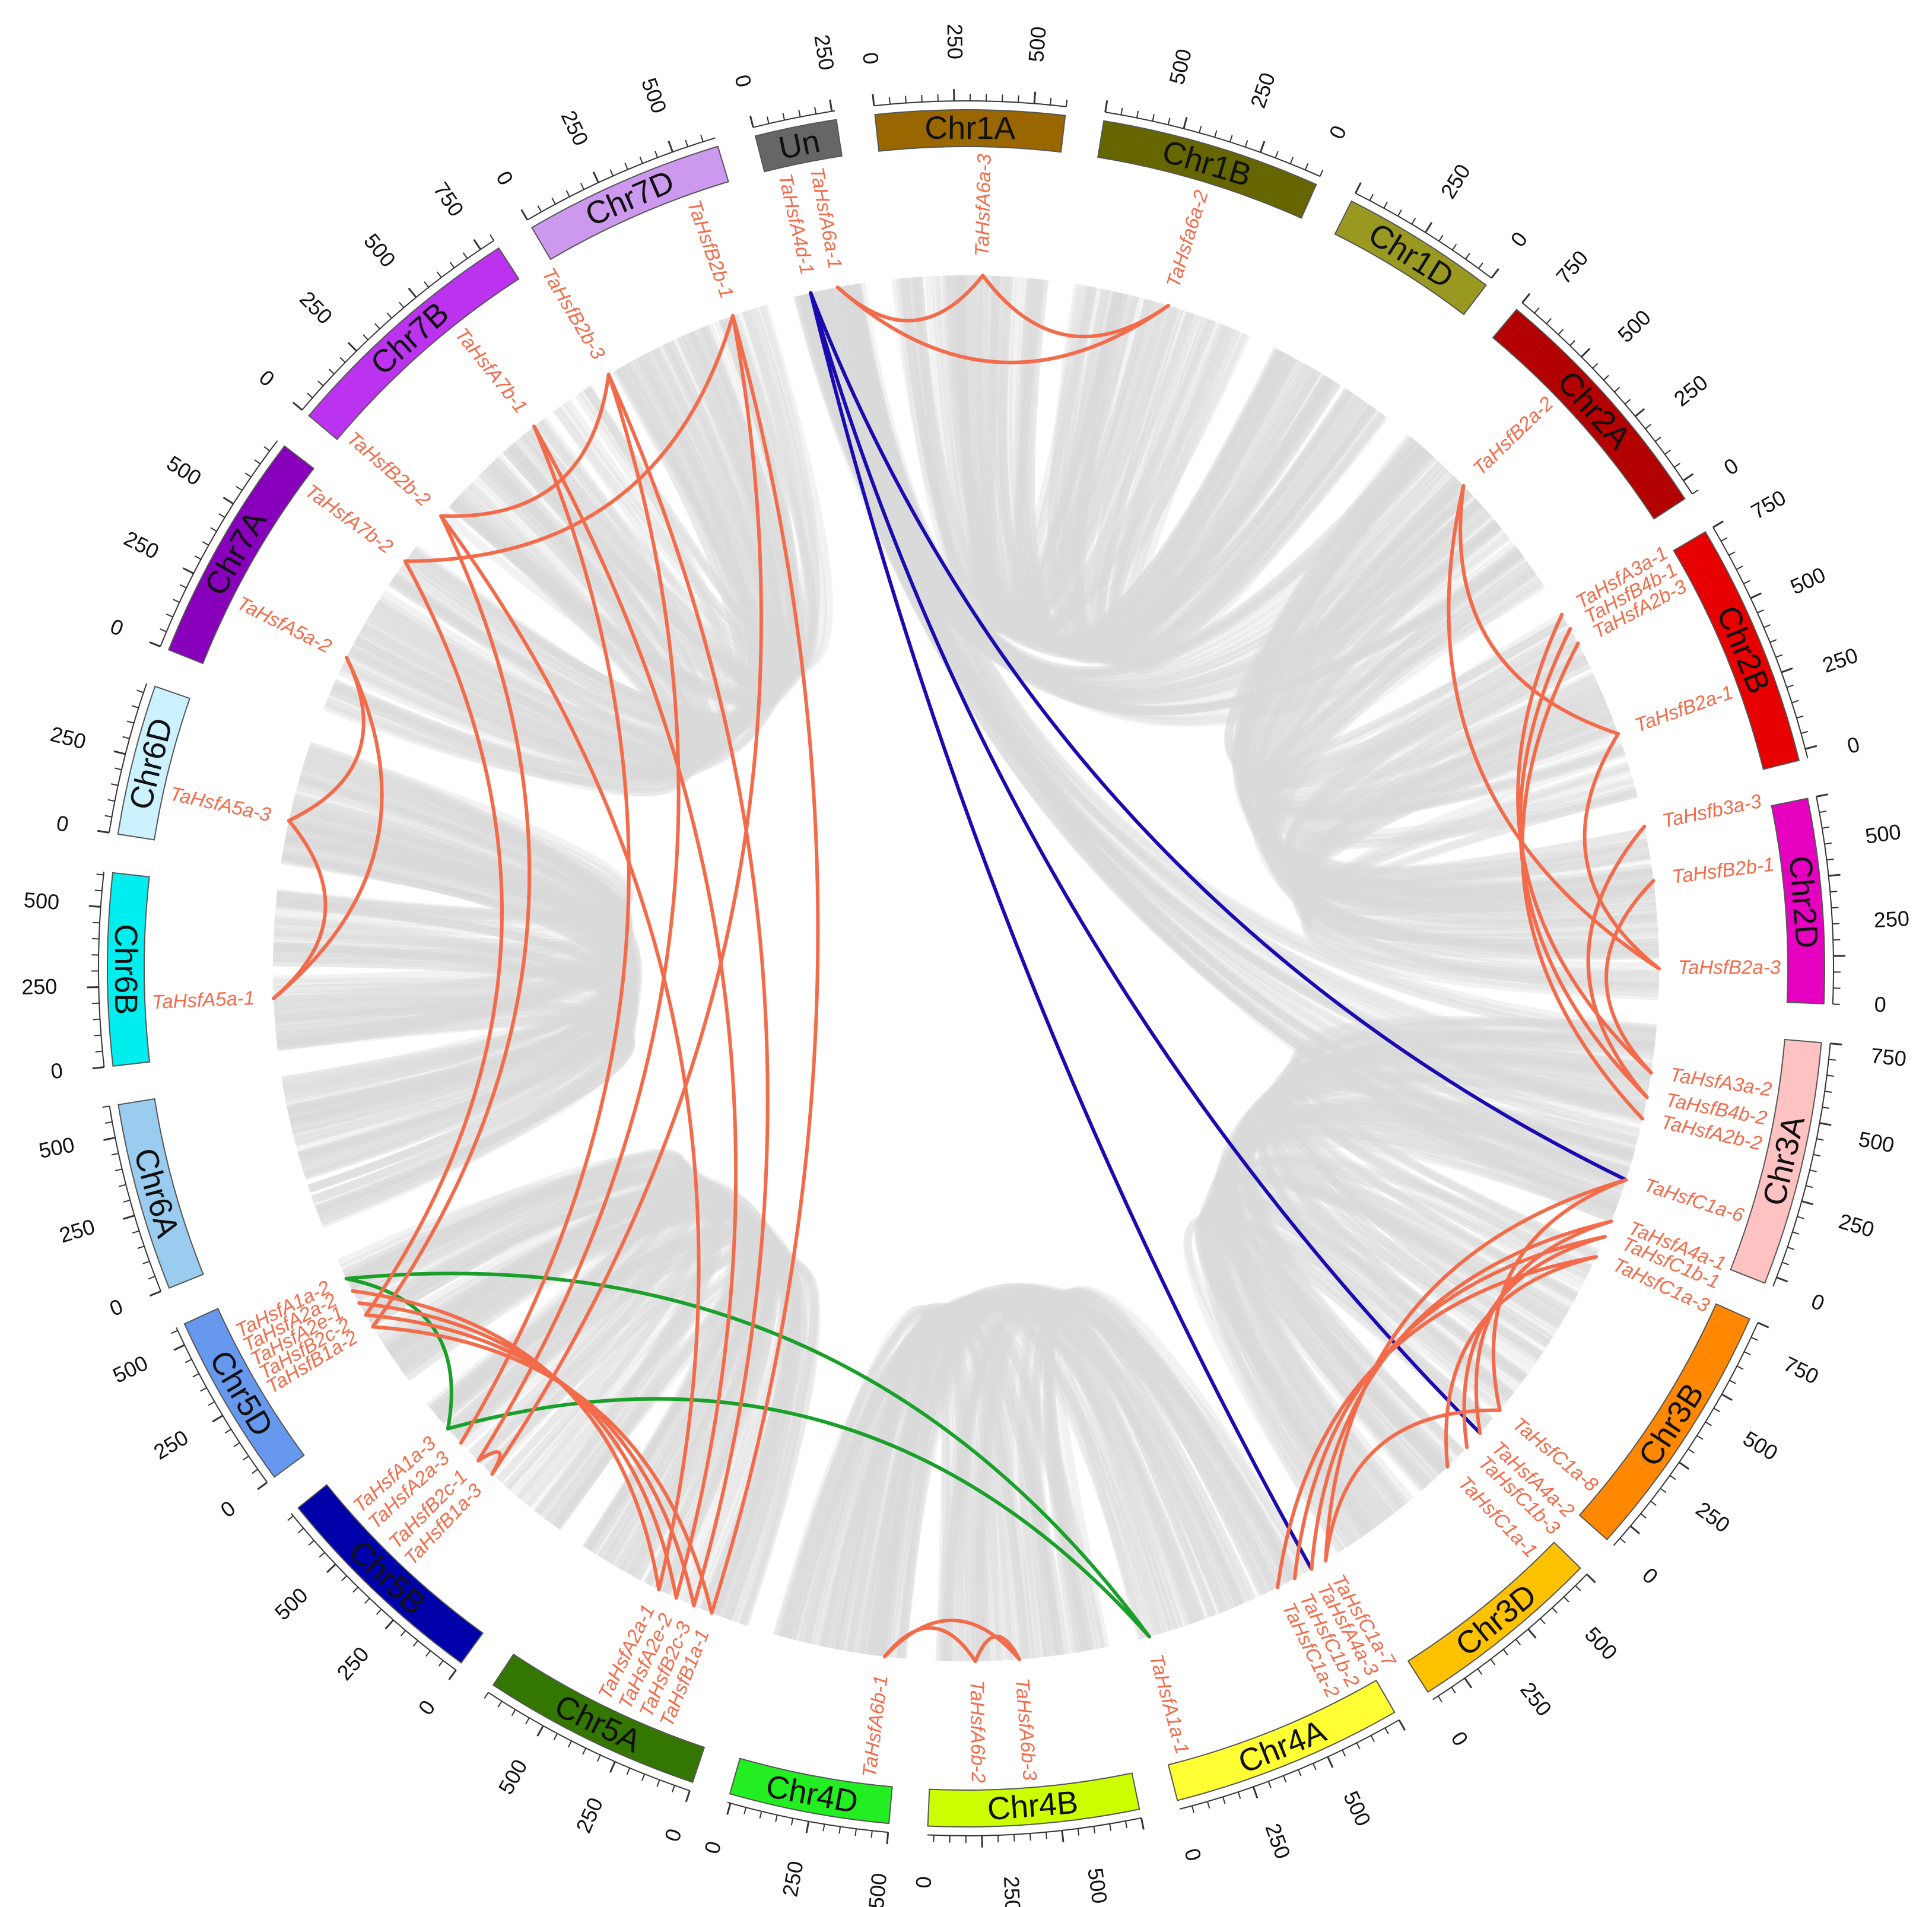  I want to click on tick-label: 0, so click(228, 1509).